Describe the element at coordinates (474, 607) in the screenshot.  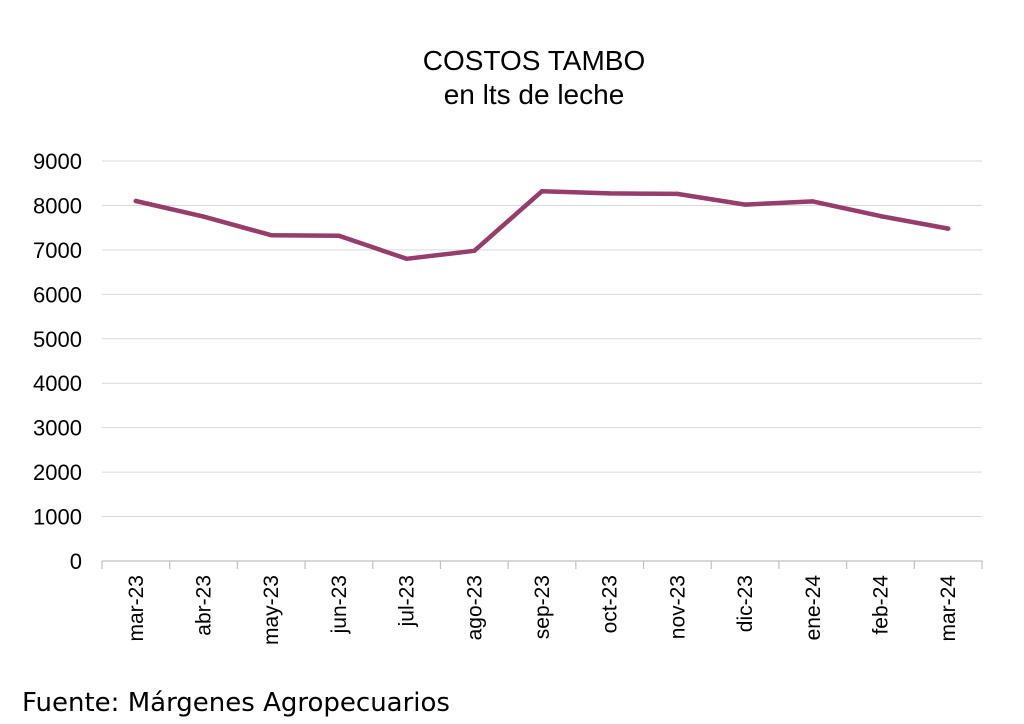
I see `x-tick-label: ago-23` at that location.